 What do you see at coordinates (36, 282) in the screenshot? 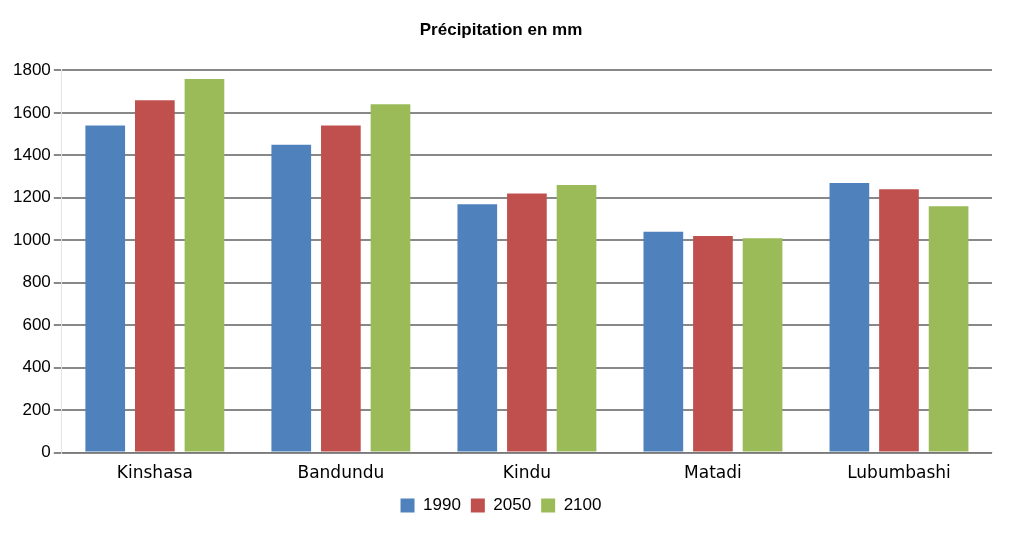
I see `y-tick-label: 800` at bounding box center [36, 282].